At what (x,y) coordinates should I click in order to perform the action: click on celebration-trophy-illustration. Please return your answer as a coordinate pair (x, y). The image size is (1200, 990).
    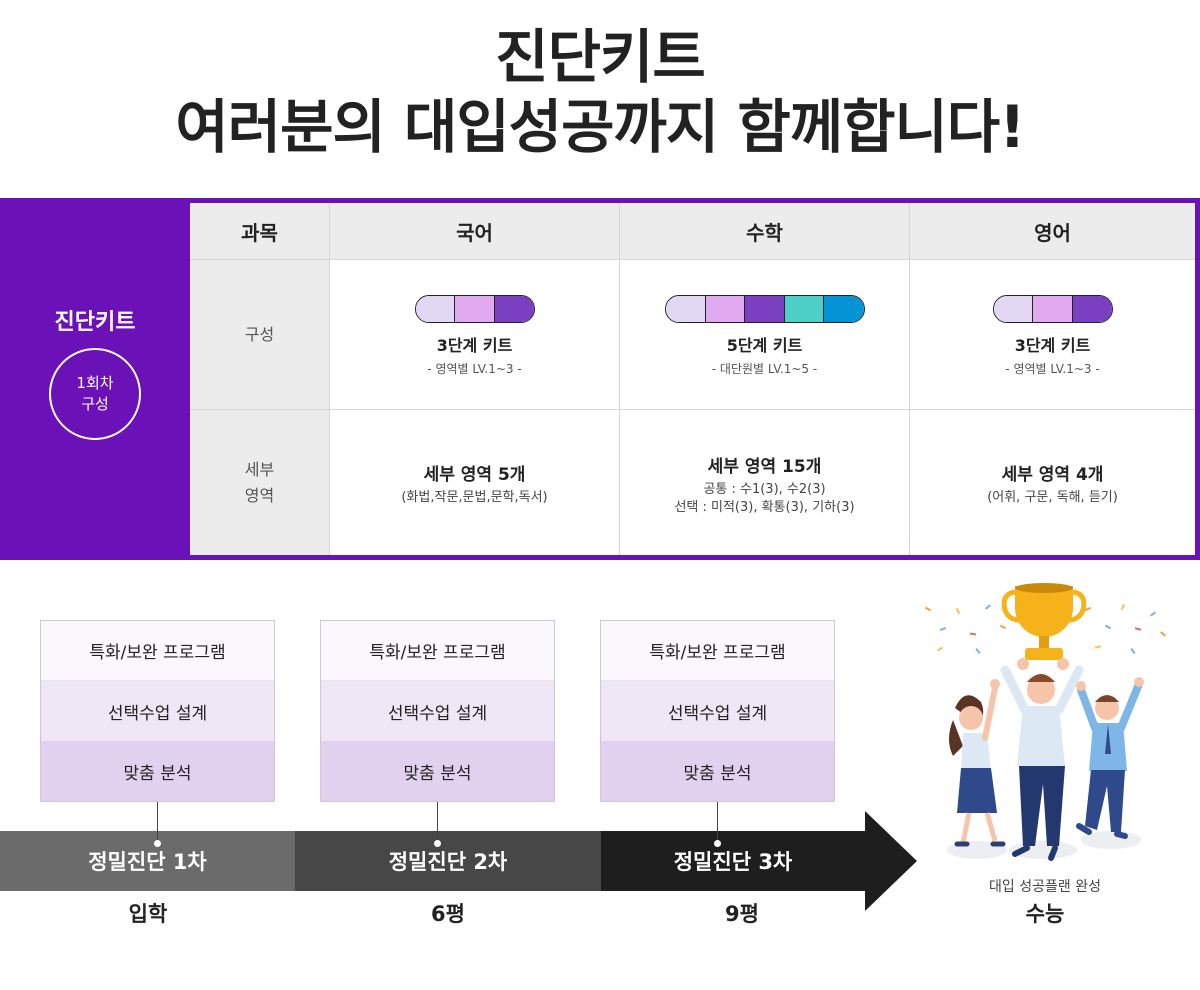
    Looking at the image, I should click on (1045, 722).